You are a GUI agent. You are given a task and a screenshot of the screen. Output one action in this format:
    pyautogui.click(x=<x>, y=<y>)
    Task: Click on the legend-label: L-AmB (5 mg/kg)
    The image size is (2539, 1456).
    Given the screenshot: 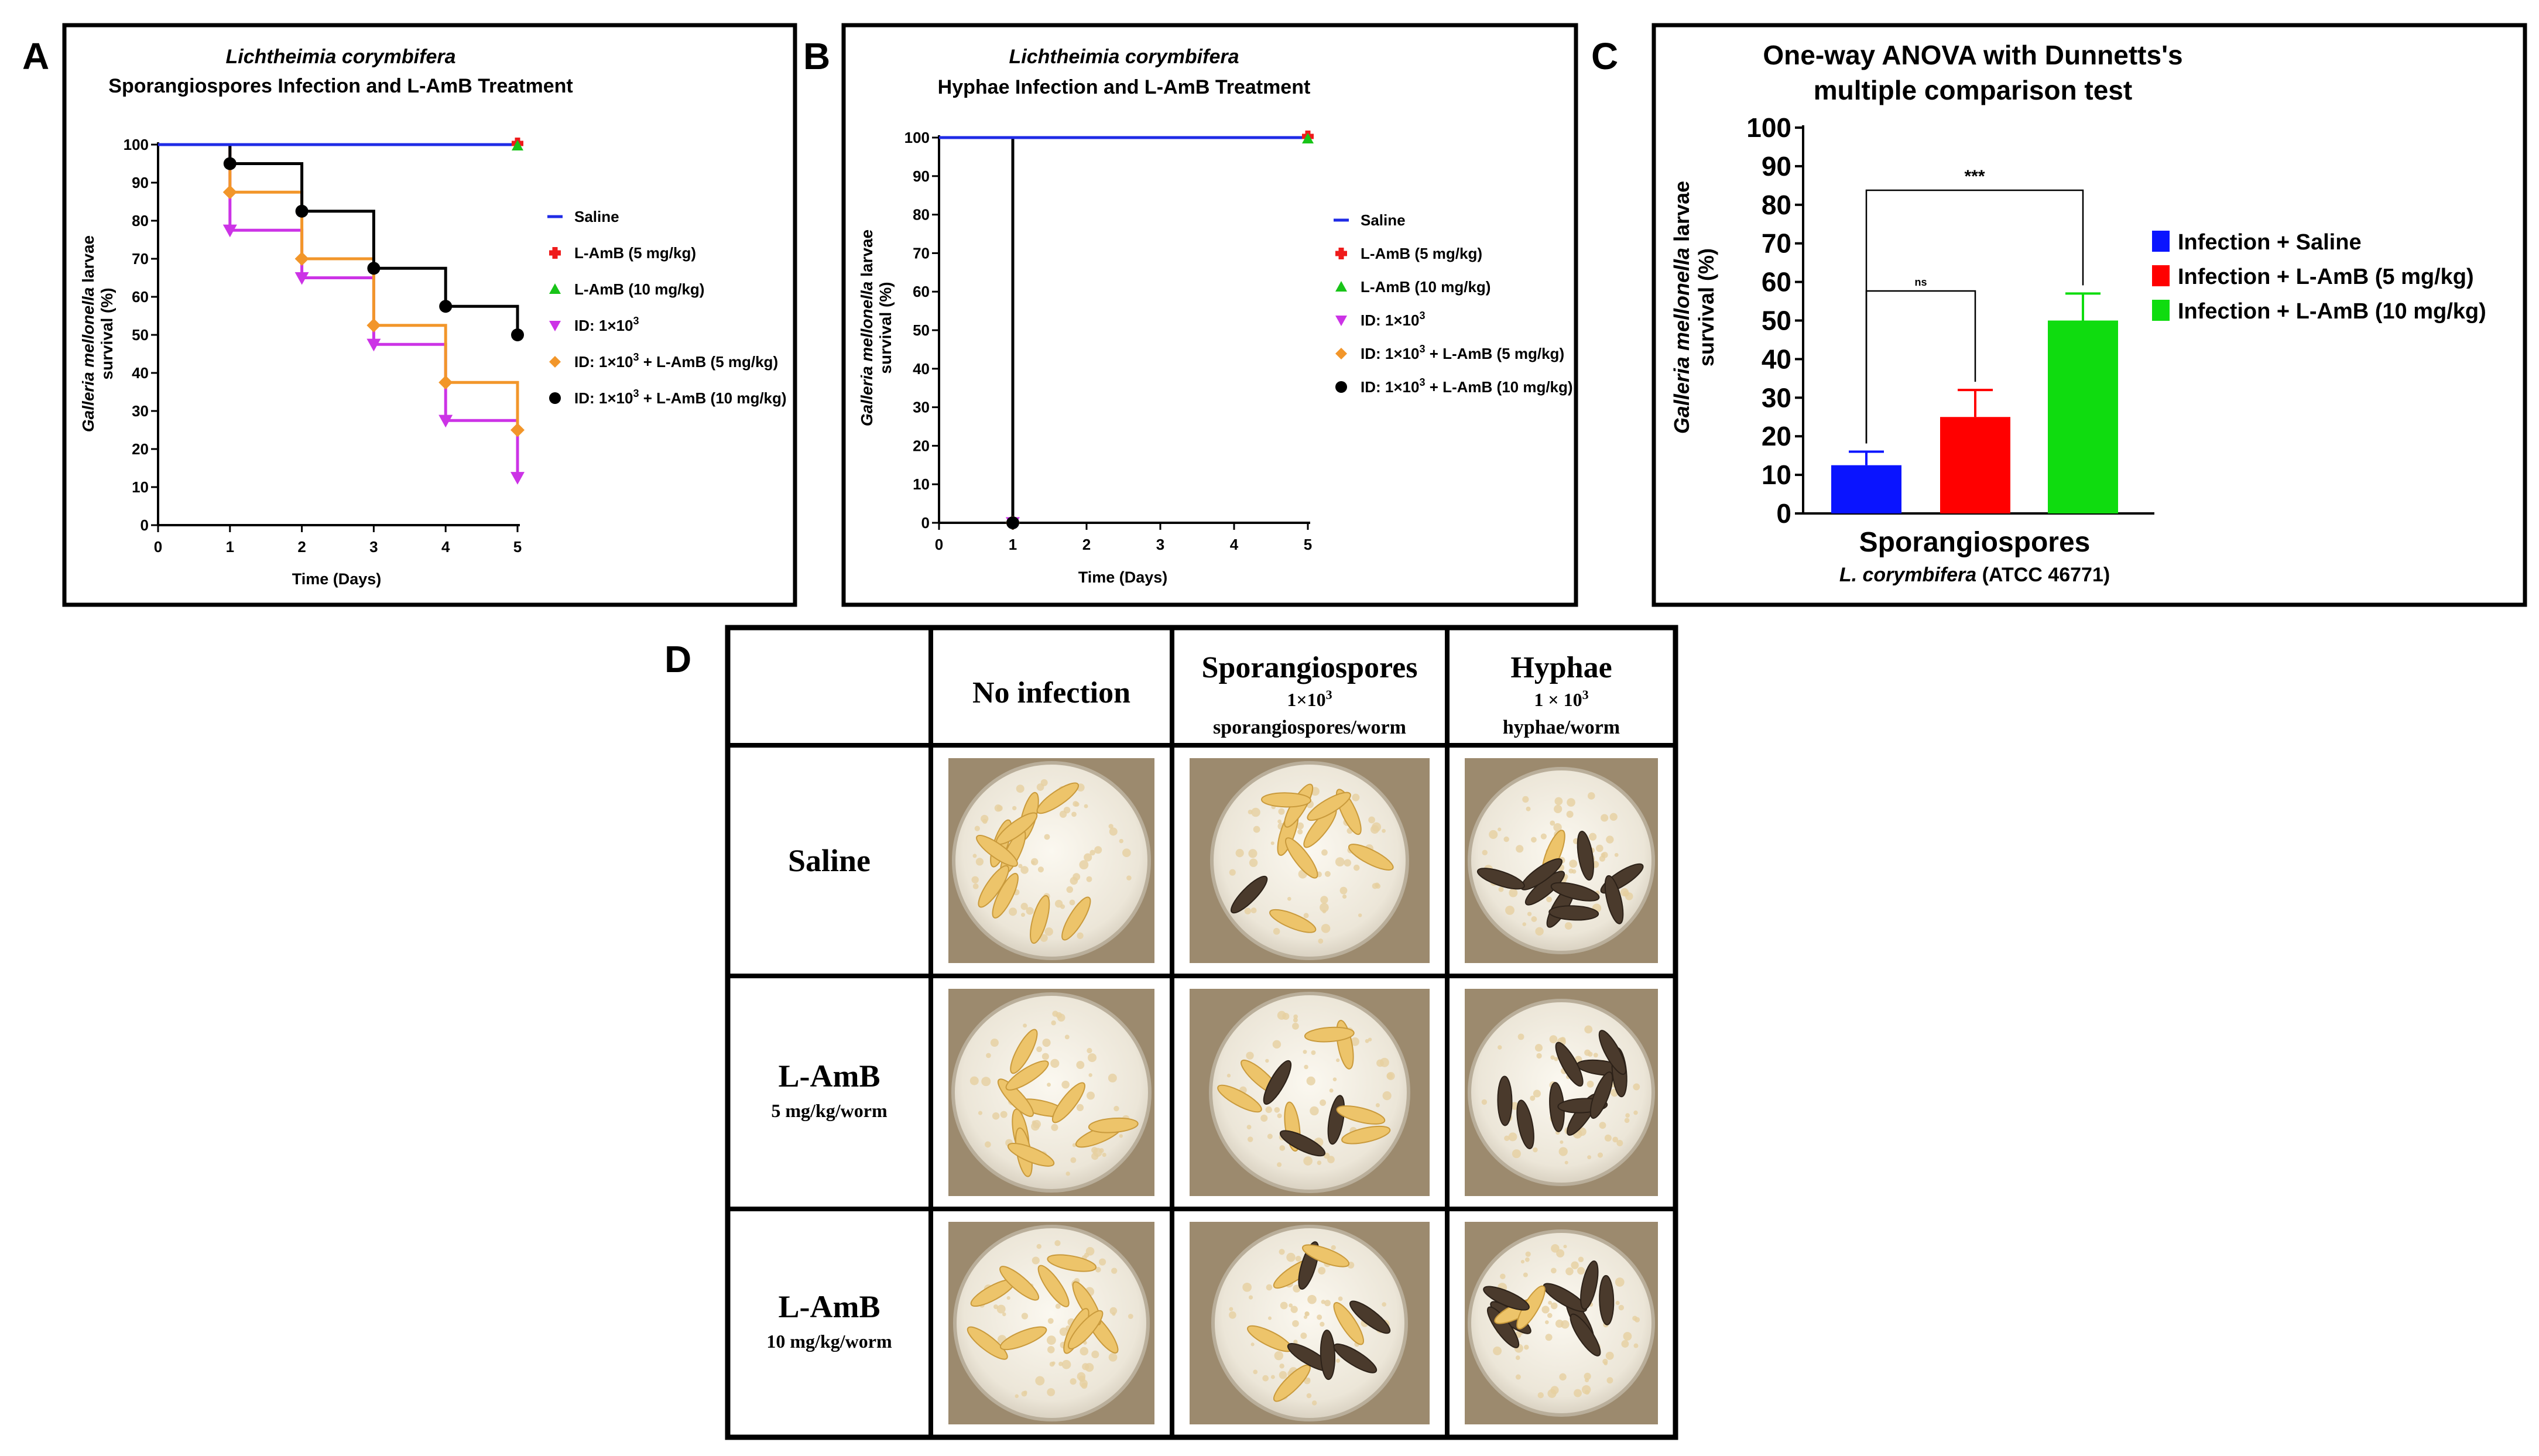 What is the action you would take?
    pyautogui.click(x=1421, y=253)
    